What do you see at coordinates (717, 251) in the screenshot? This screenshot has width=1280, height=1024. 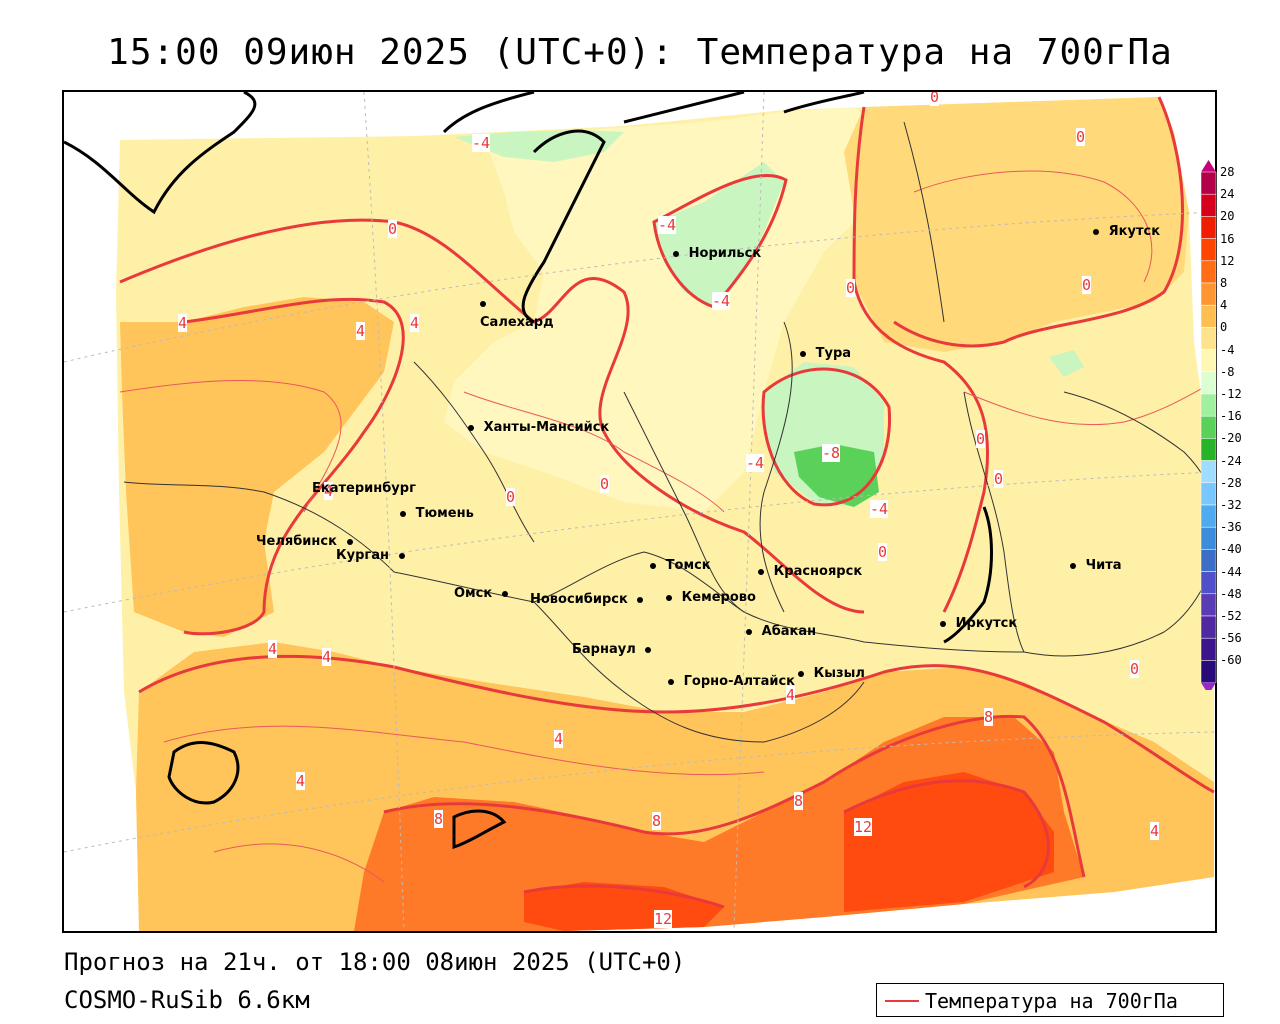 I see `city-norilsk: Норильск` at bounding box center [717, 251].